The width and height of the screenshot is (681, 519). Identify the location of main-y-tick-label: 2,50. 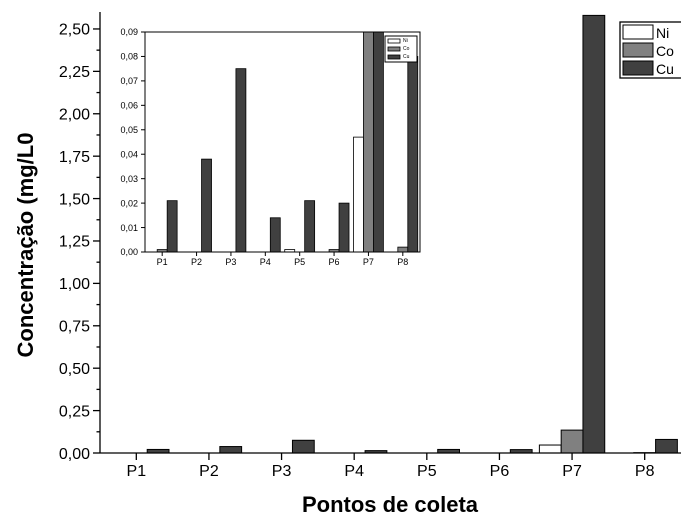
(74, 30).